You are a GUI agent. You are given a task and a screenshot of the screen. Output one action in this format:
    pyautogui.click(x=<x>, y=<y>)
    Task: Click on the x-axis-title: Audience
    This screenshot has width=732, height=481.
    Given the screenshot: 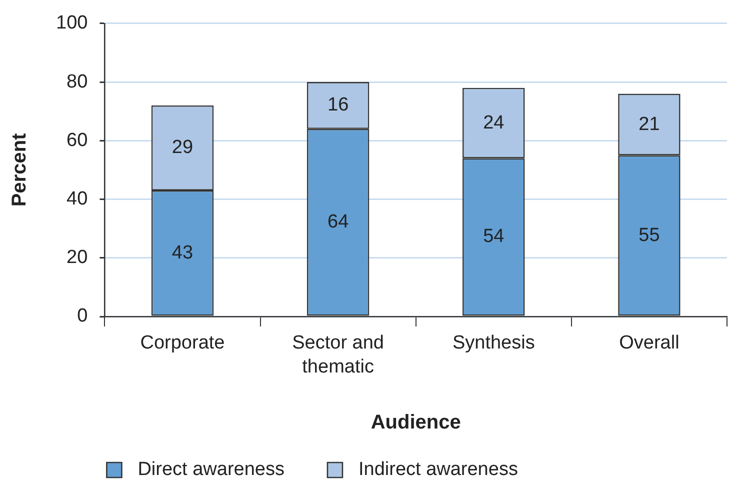 What is the action you would take?
    pyautogui.click(x=415, y=423)
    